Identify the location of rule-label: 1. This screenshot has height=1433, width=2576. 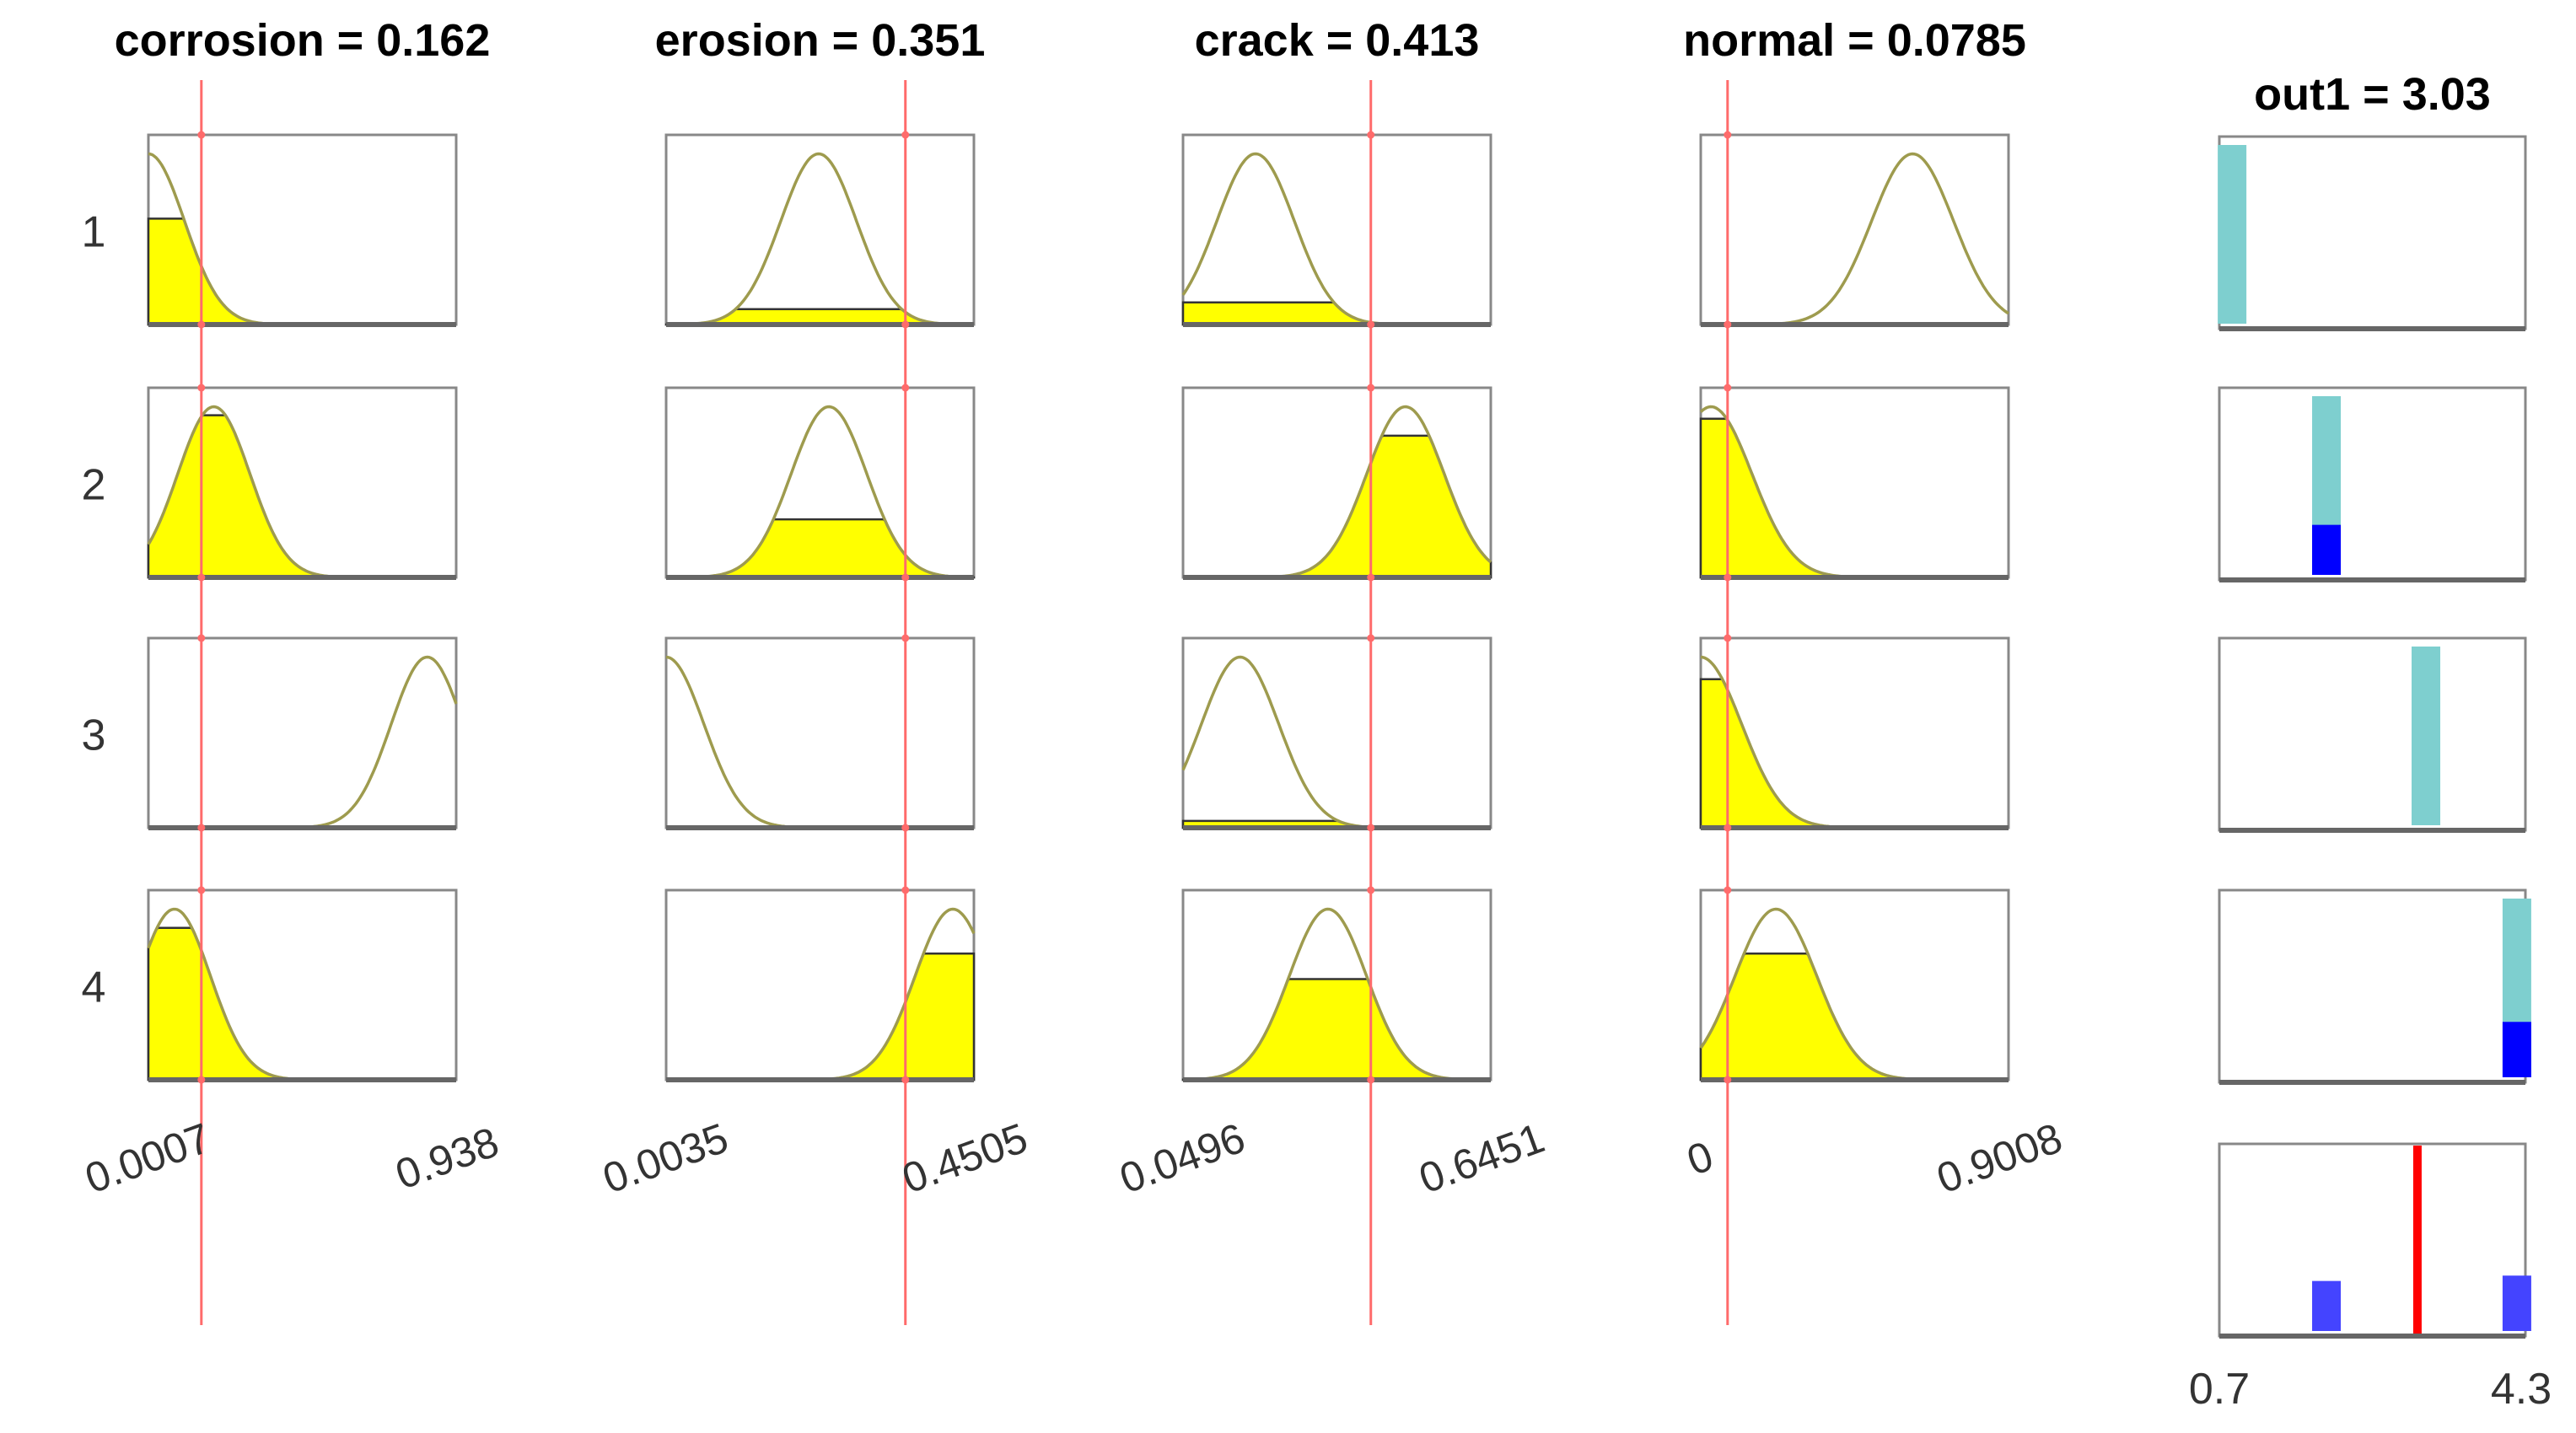
(94, 232).